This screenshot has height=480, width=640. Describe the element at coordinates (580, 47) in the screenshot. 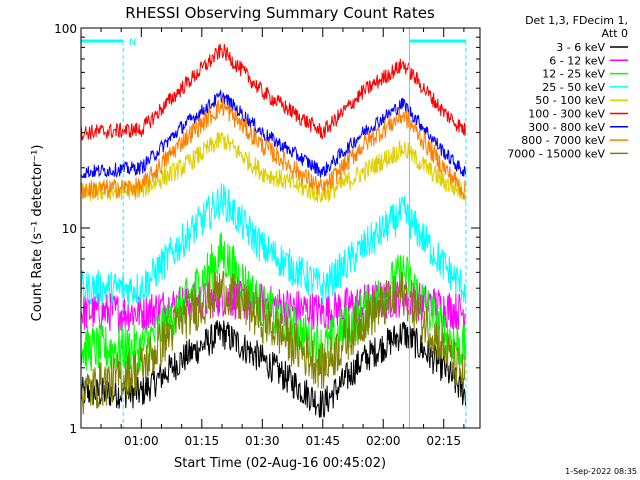

I see `legend-label: 3 - 6 keV` at that location.